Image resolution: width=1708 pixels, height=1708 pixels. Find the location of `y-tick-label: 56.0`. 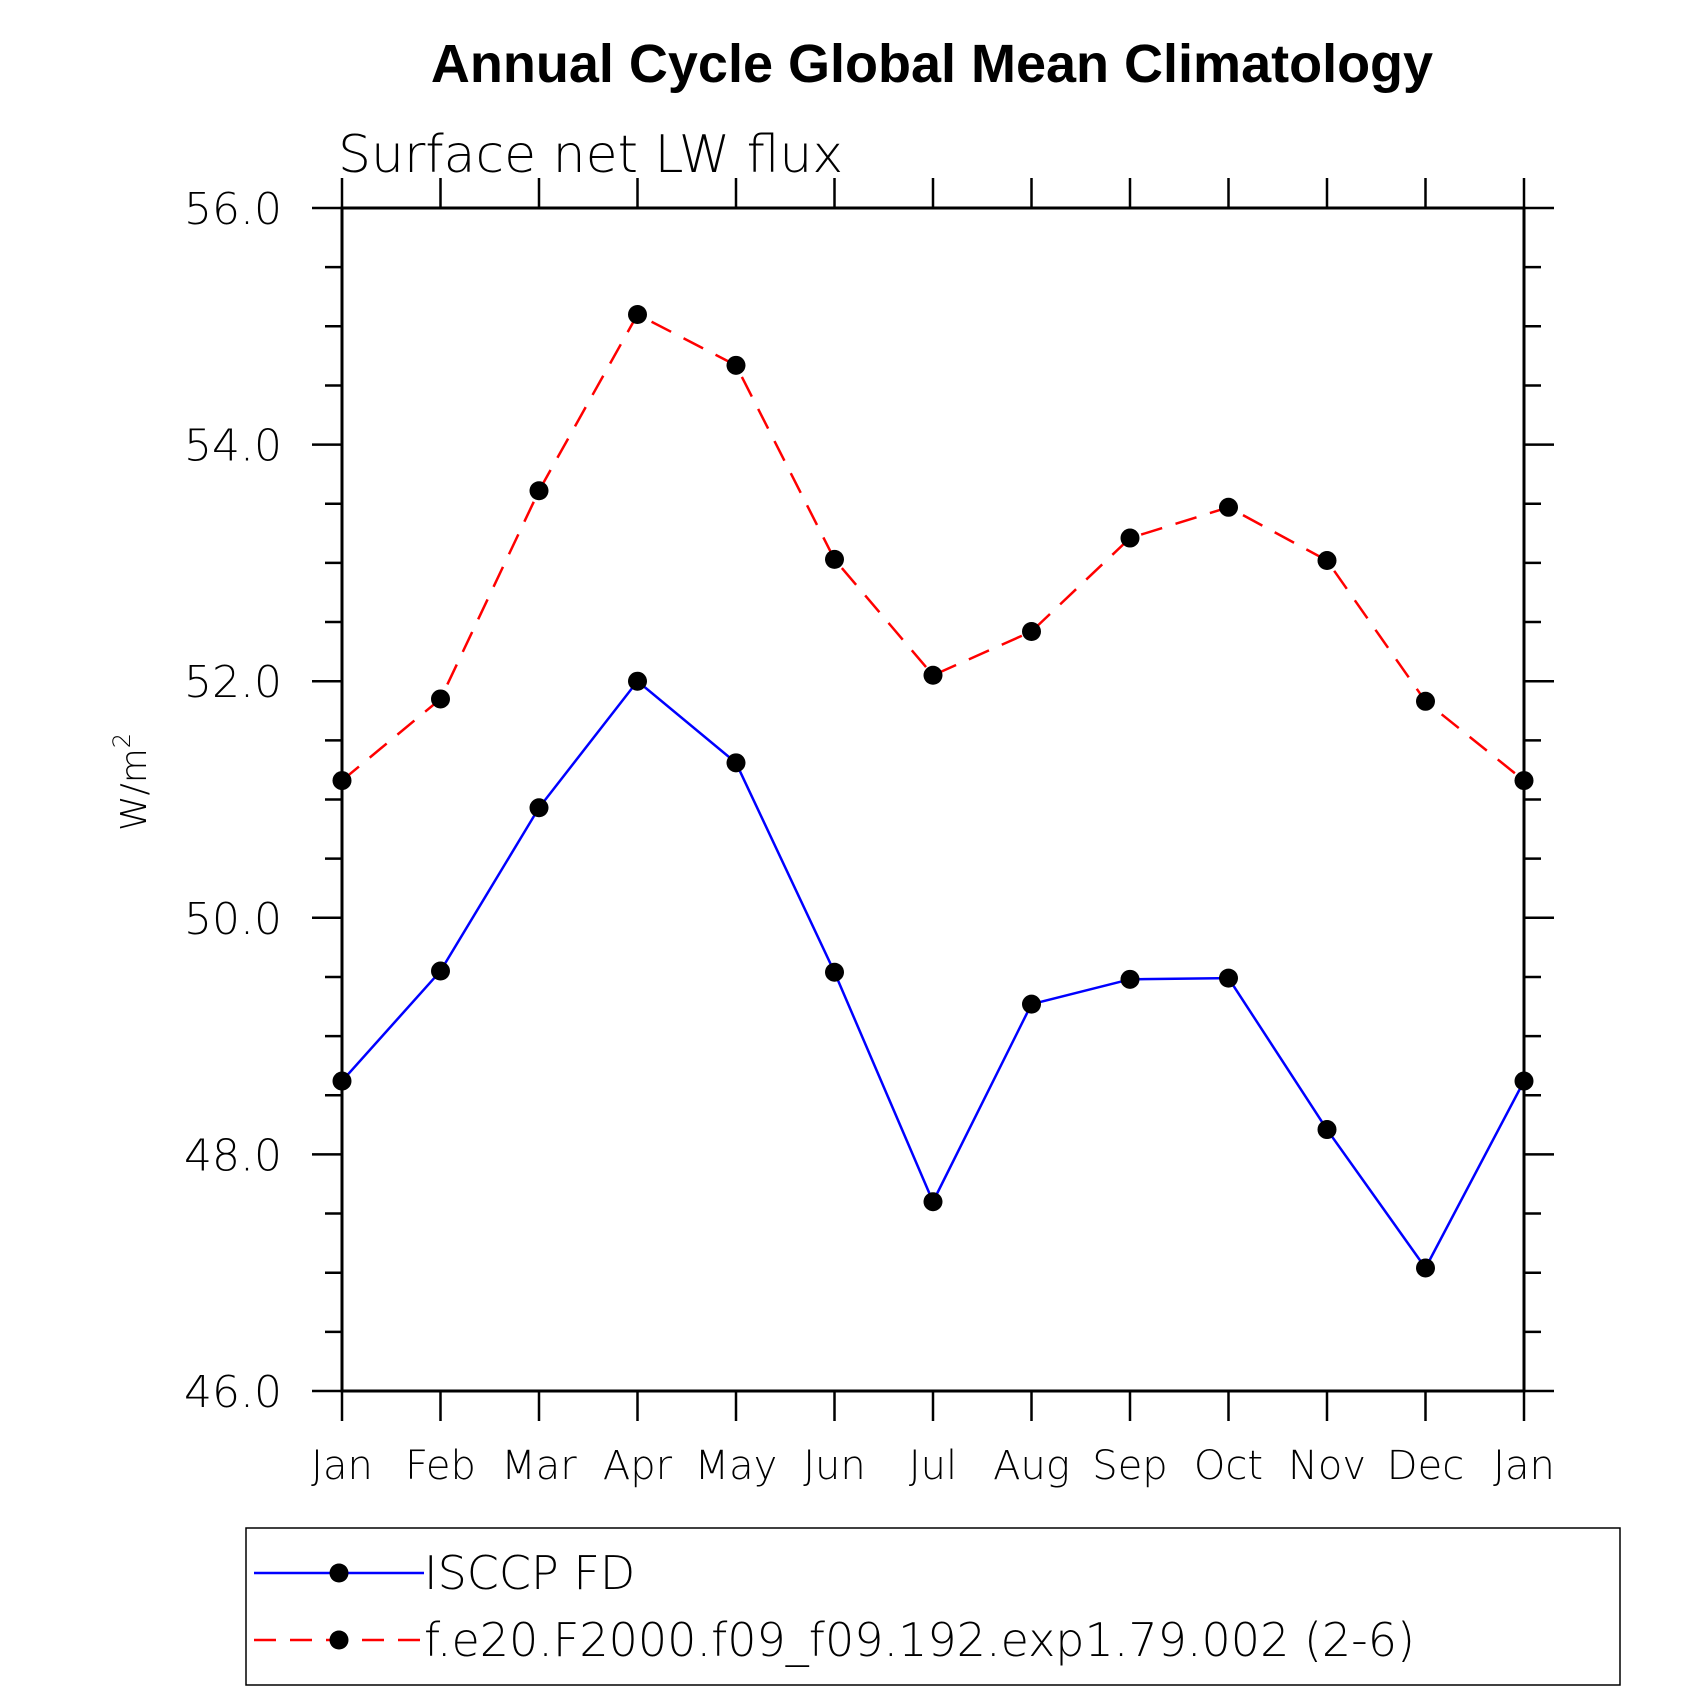

y-tick-label: 56.0 is located at coordinates (233, 209).